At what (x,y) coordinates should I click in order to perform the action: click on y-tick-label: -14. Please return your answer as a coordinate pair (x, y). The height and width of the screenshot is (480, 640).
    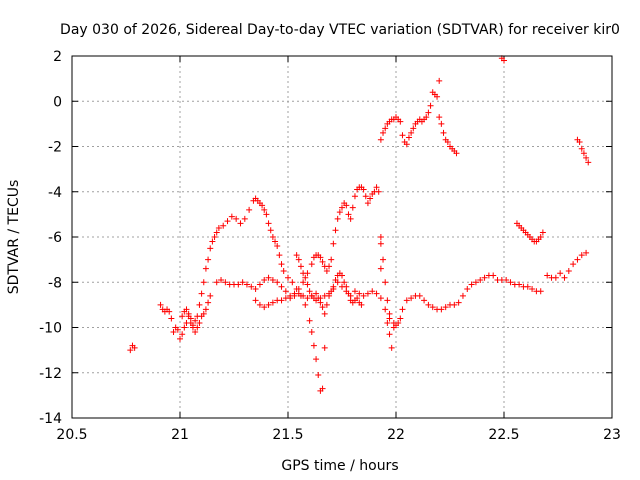
    Looking at the image, I should click on (50, 419).